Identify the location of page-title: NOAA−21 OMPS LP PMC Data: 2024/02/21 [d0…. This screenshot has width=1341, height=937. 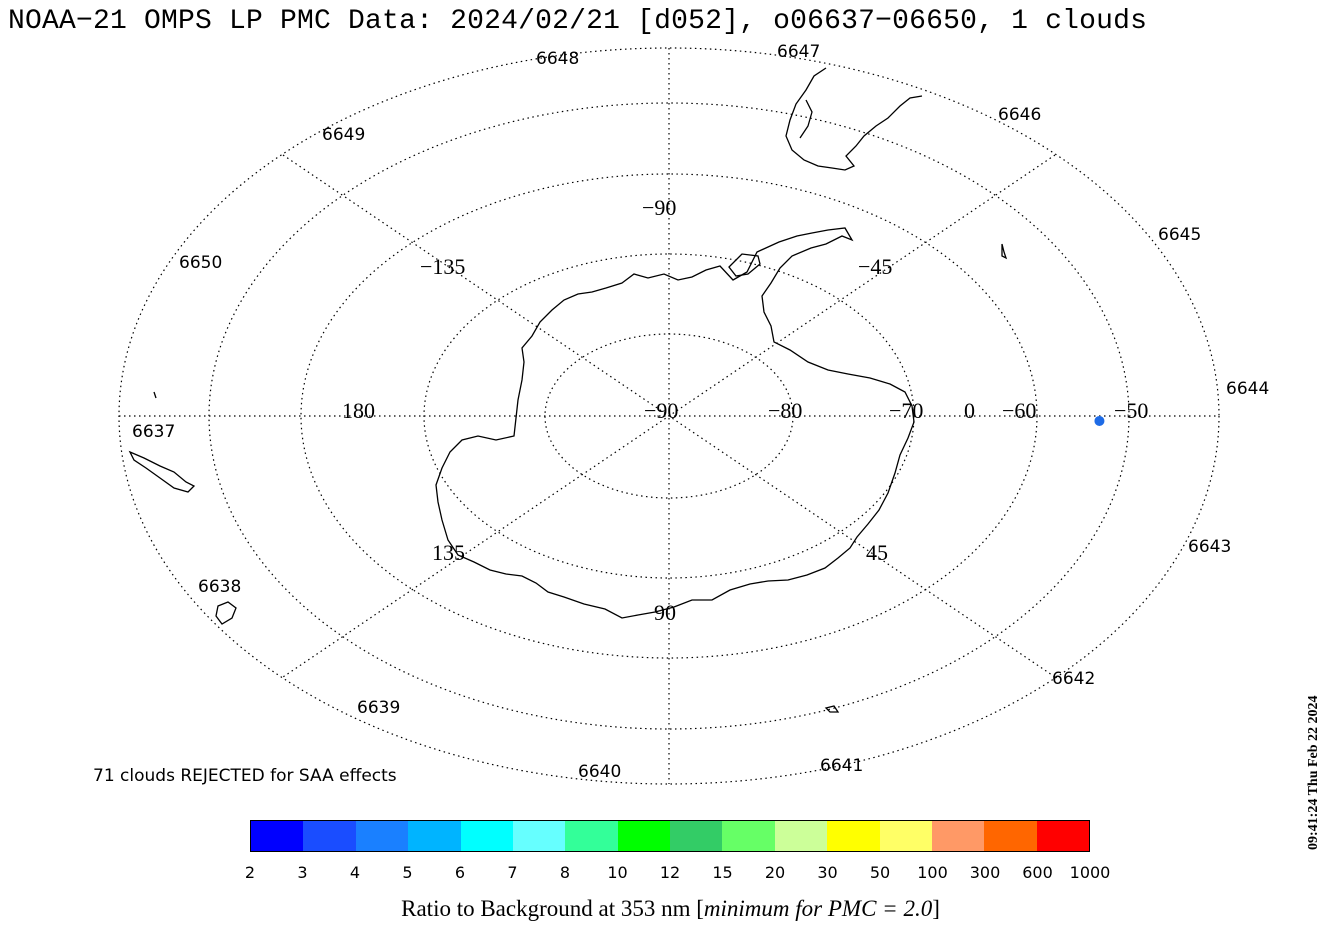
(578, 21).